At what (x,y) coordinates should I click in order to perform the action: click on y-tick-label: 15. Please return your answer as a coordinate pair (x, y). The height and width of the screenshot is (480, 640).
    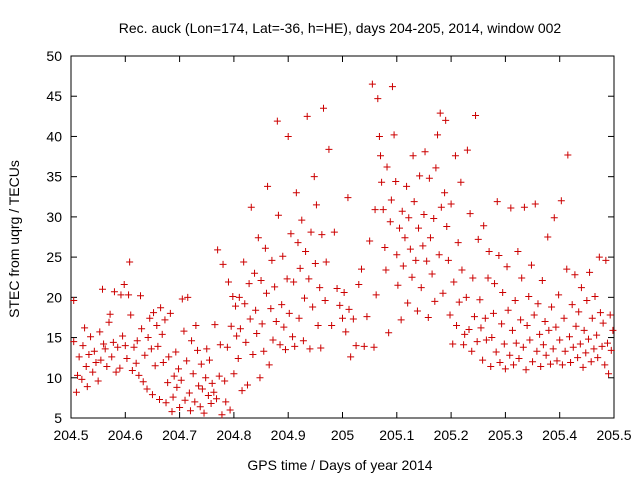
    Looking at the image, I should click on (54, 338).